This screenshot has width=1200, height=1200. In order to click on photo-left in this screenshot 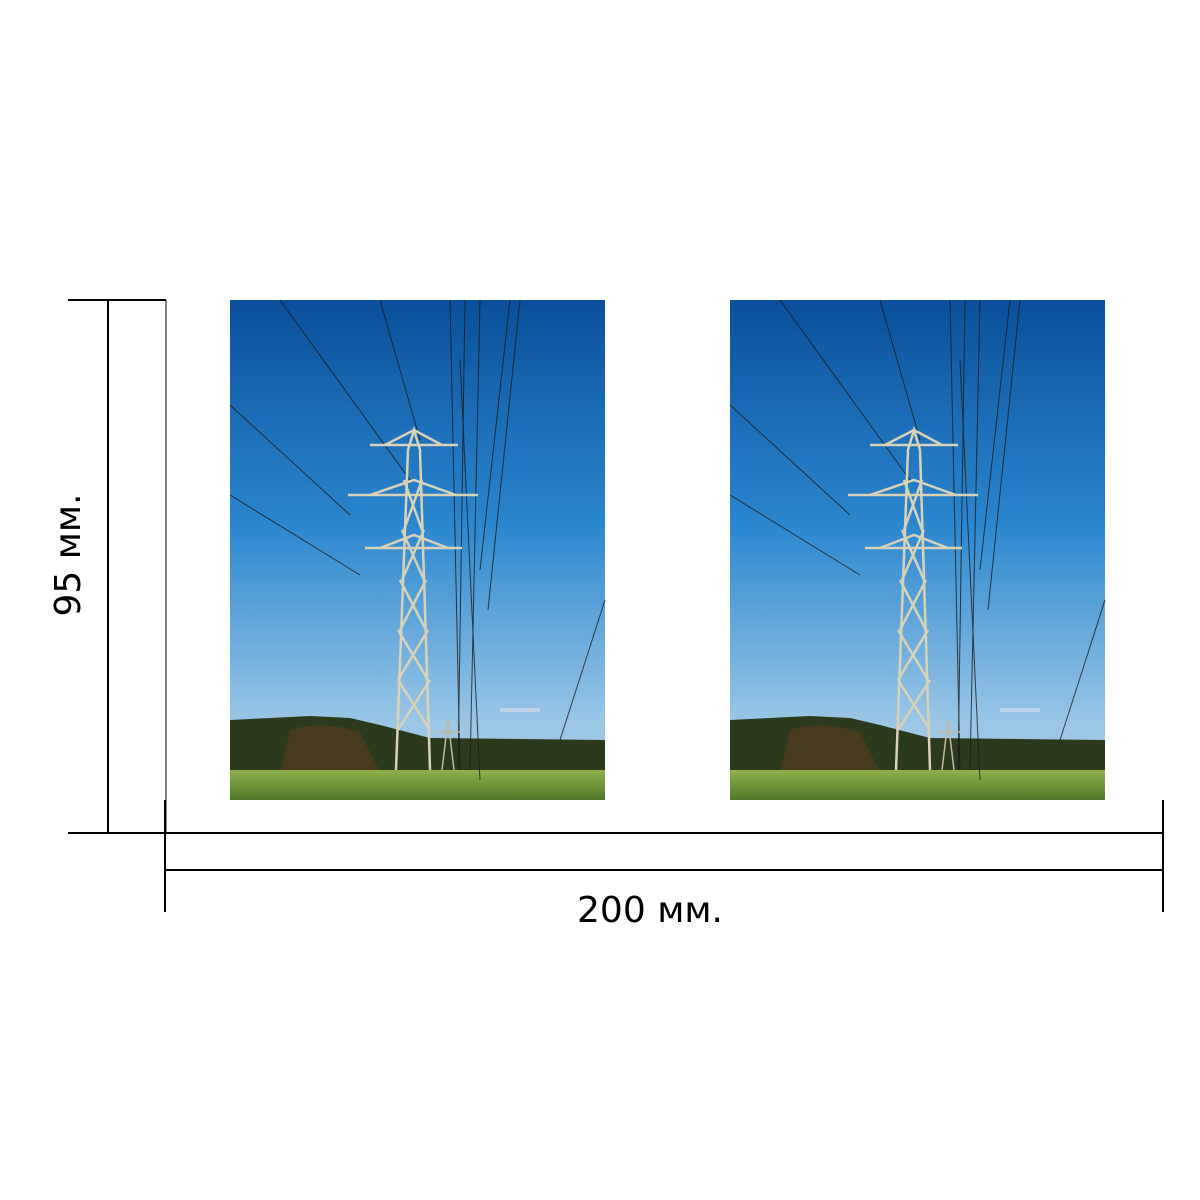, I will do `click(417, 550)`.